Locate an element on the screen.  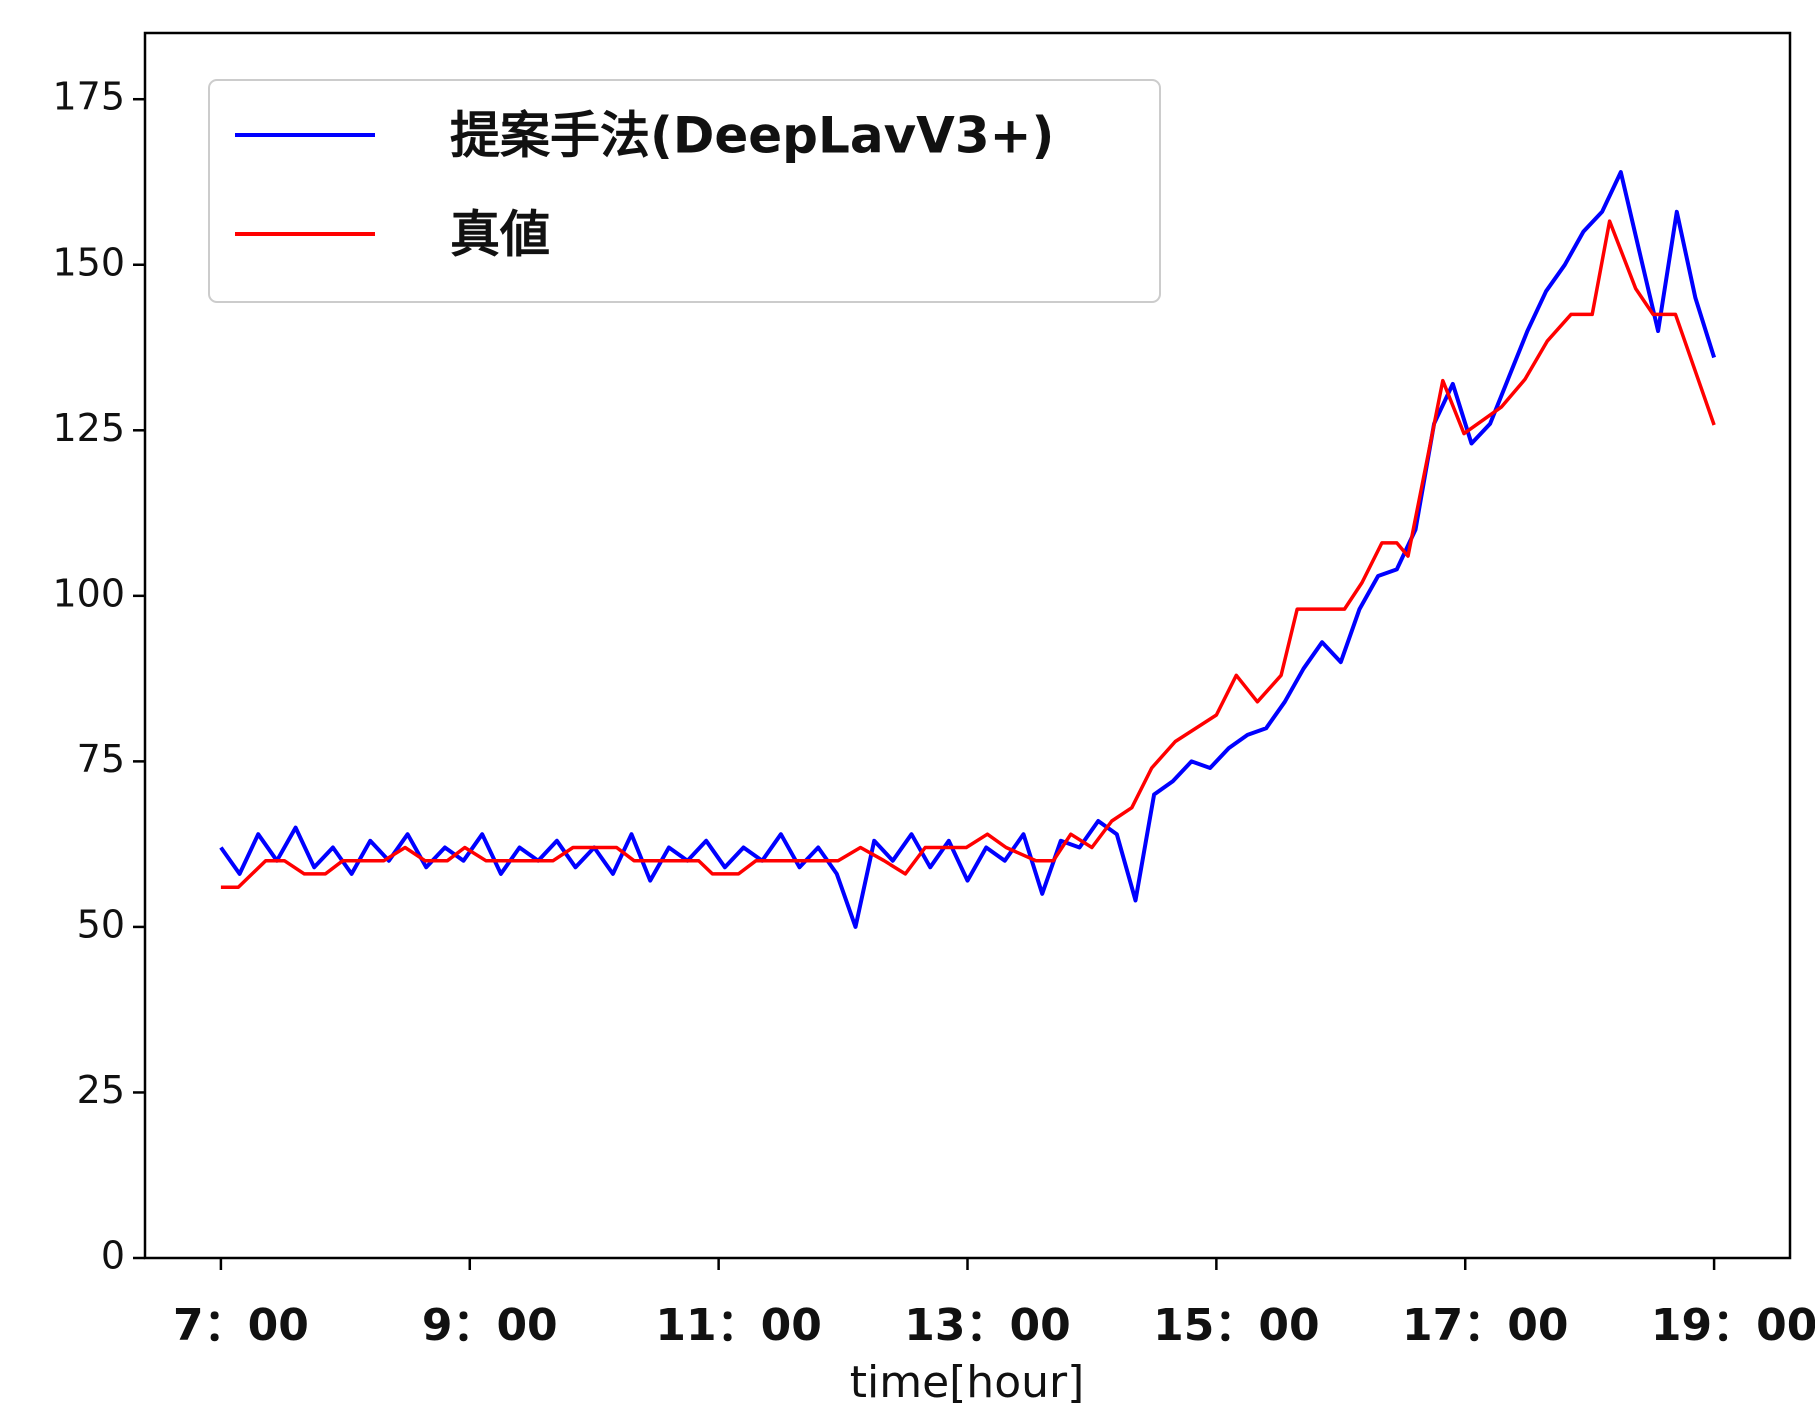
x-tick-label: 17：00 is located at coordinates (1485, 1325).